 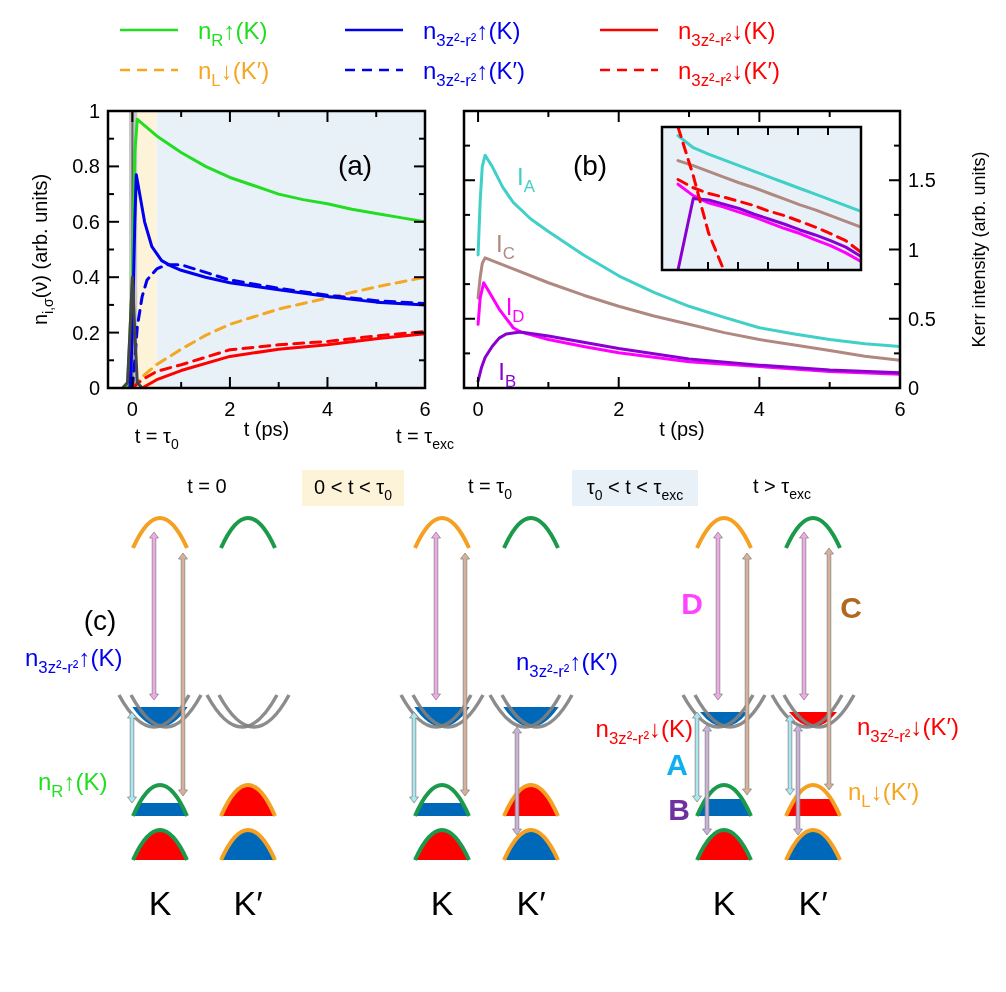 What do you see at coordinates (74, 660) in the screenshot?
I see `text: n$_{3z²-r²}$↑(K)` at bounding box center [74, 660].